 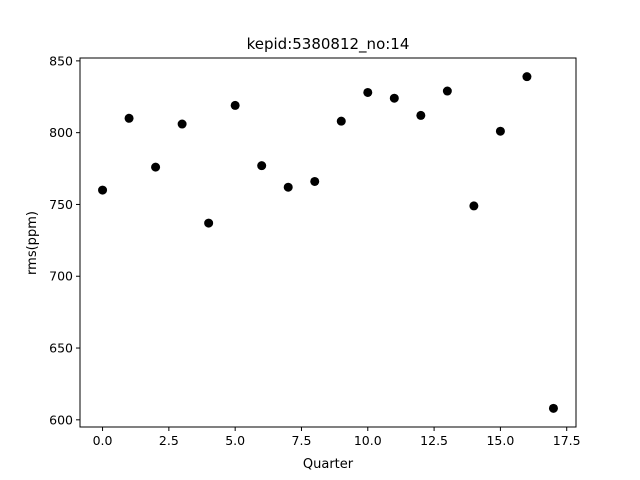 What do you see at coordinates (368, 440) in the screenshot?
I see `x-tick-label: 10.0` at bounding box center [368, 440].